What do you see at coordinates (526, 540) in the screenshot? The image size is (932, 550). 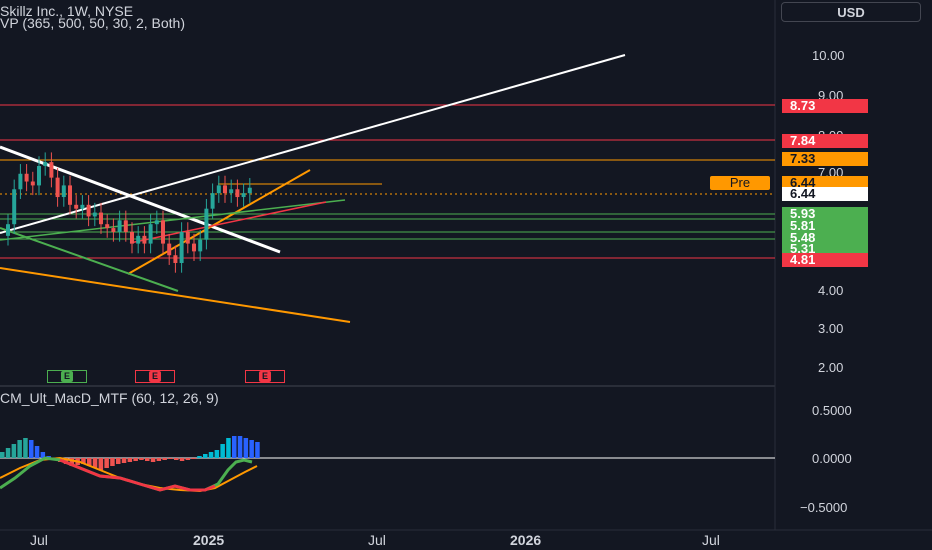 I see `time-label: 2026` at bounding box center [526, 540].